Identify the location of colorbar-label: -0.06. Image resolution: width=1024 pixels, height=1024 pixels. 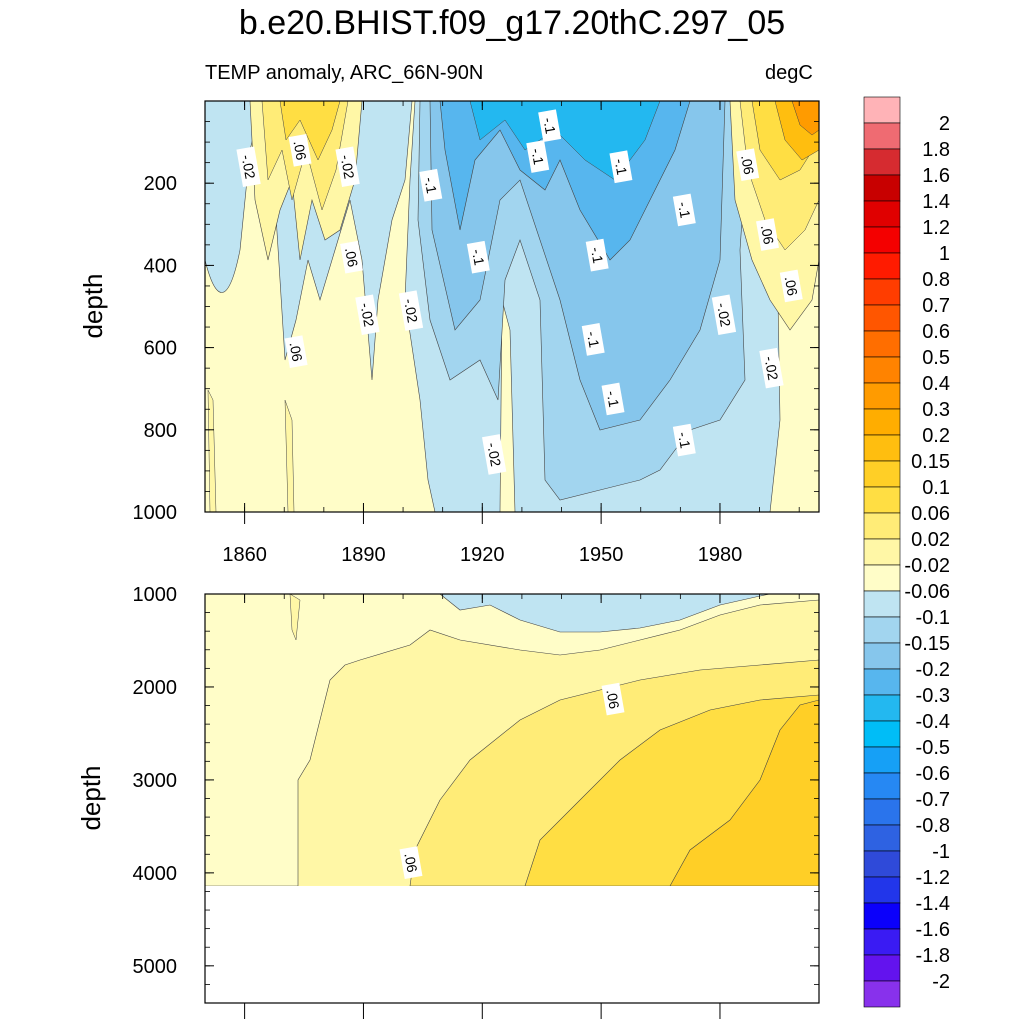
(927, 592).